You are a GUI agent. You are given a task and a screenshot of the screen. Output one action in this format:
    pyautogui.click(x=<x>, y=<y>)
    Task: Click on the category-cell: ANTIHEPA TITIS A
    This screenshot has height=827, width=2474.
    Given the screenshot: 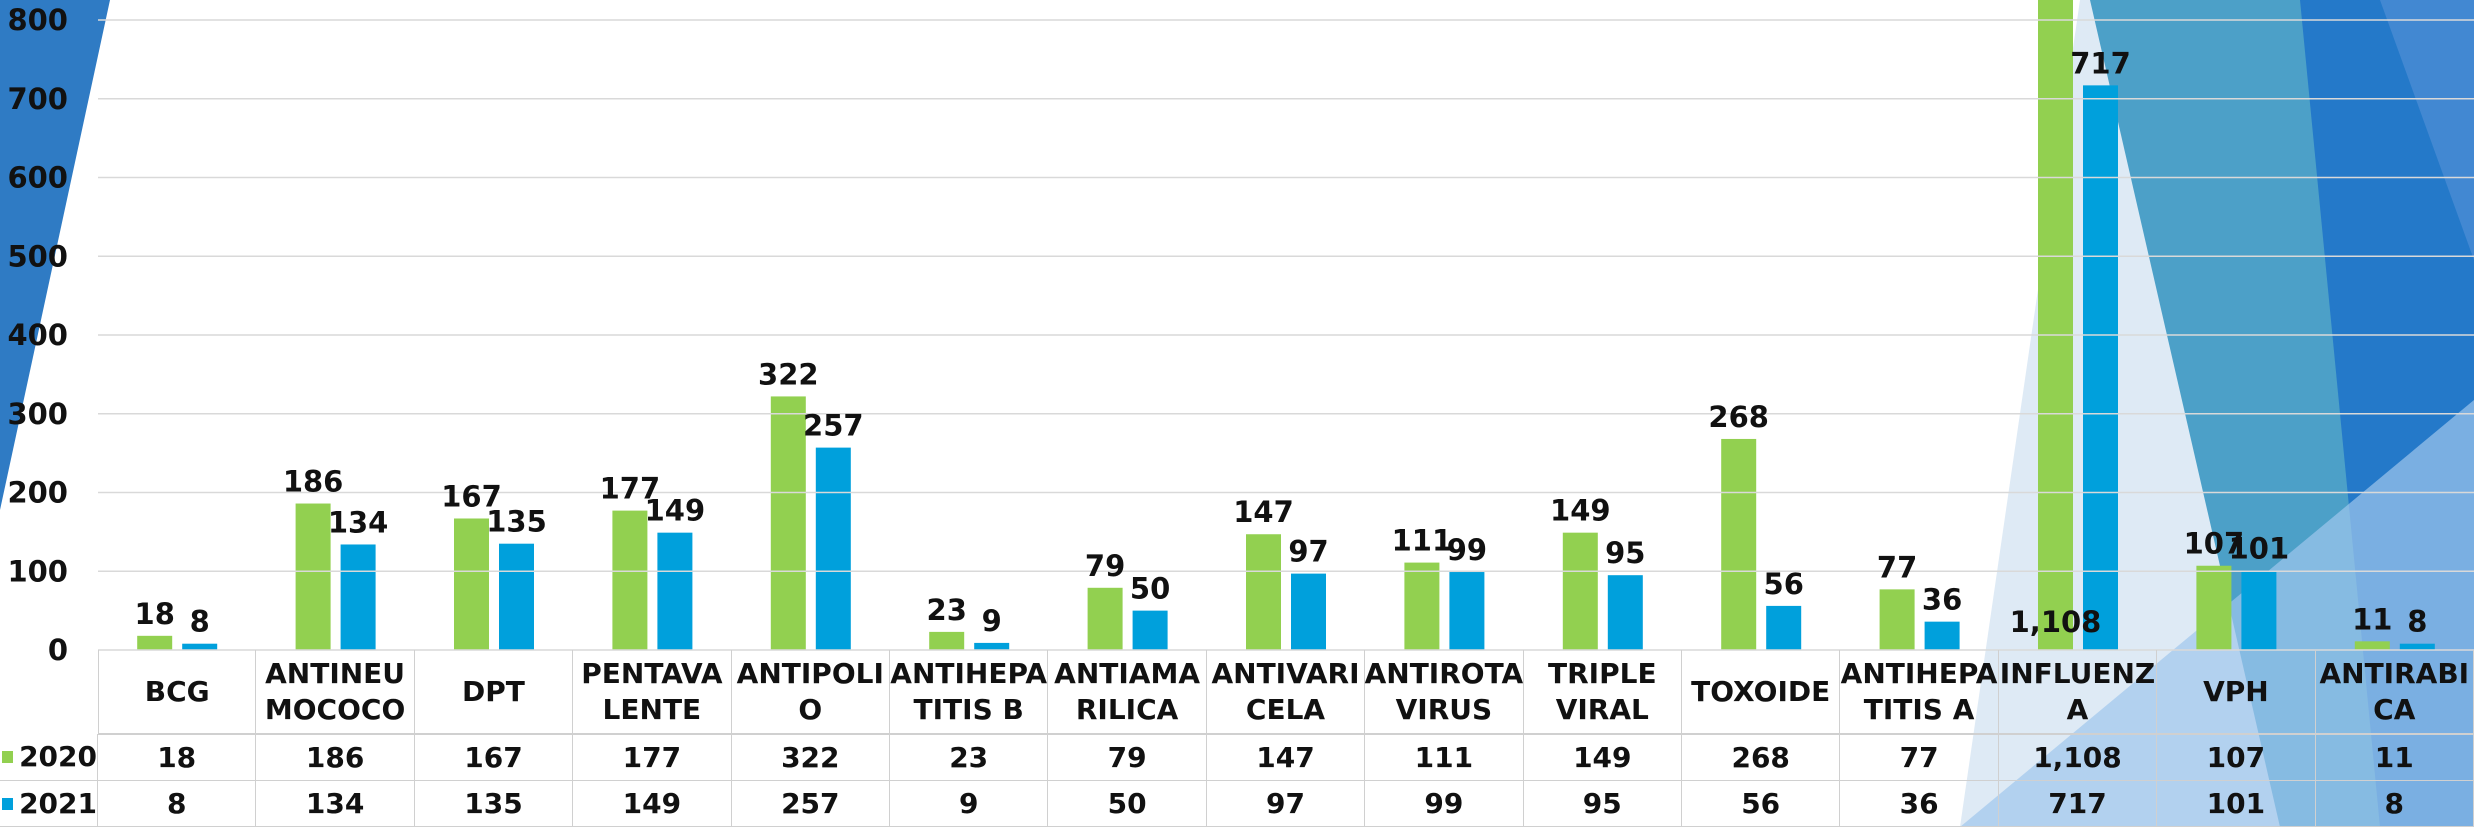 What is the action you would take?
    pyautogui.click(x=1919, y=692)
    